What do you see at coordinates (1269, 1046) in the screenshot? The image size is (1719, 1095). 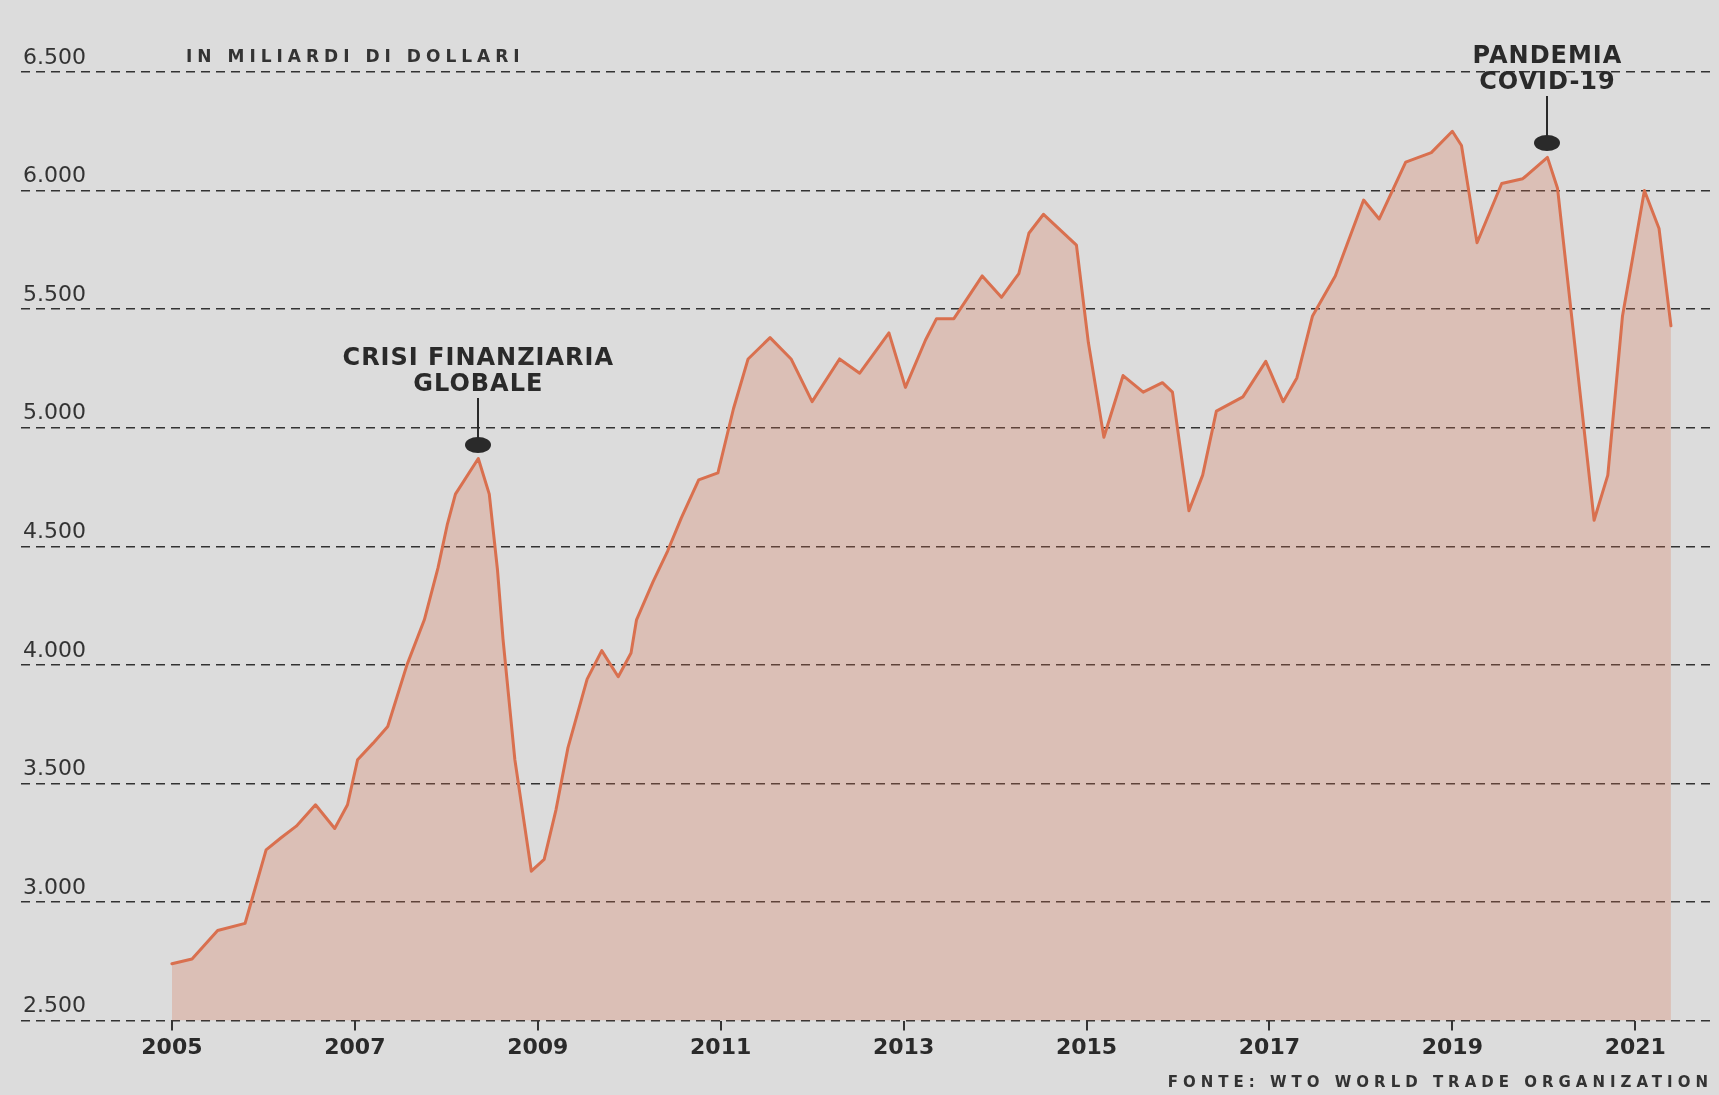 I see `x-tick-label: 2017` at bounding box center [1269, 1046].